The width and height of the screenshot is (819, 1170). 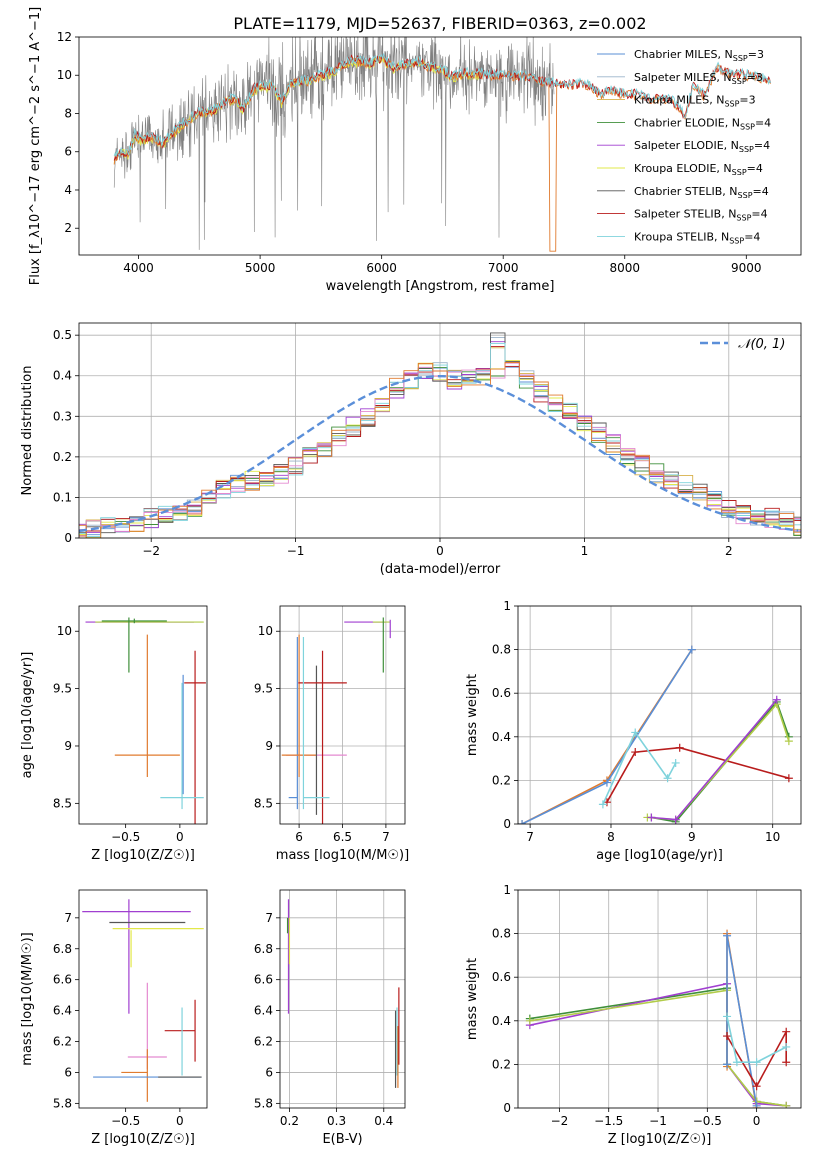 What do you see at coordinates (507, 606) in the screenshot?
I see `y-tick-label: 1` at bounding box center [507, 606].